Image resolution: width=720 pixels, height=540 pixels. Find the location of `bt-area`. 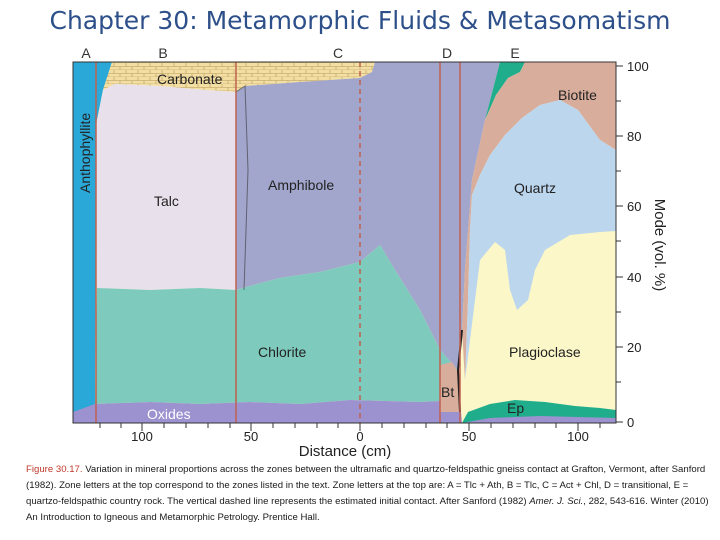

bt-area is located at coordinates (450, 387).